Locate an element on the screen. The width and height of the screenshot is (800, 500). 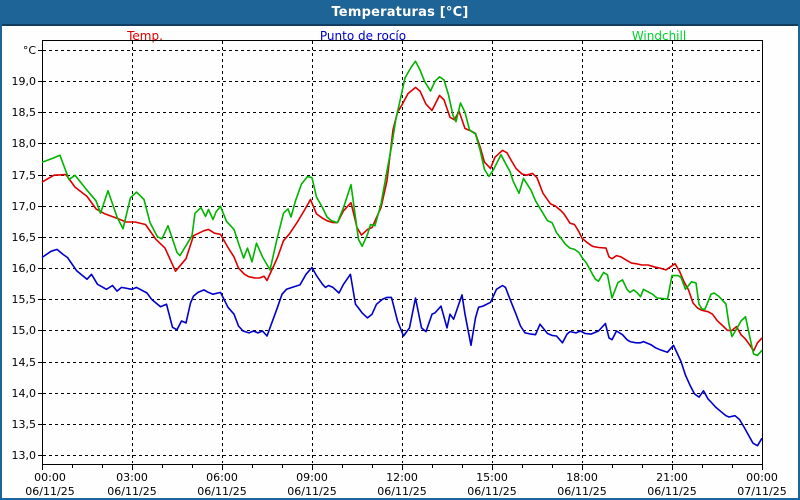
y-tick-label: 15,0 is located at coordinates (24, 330).